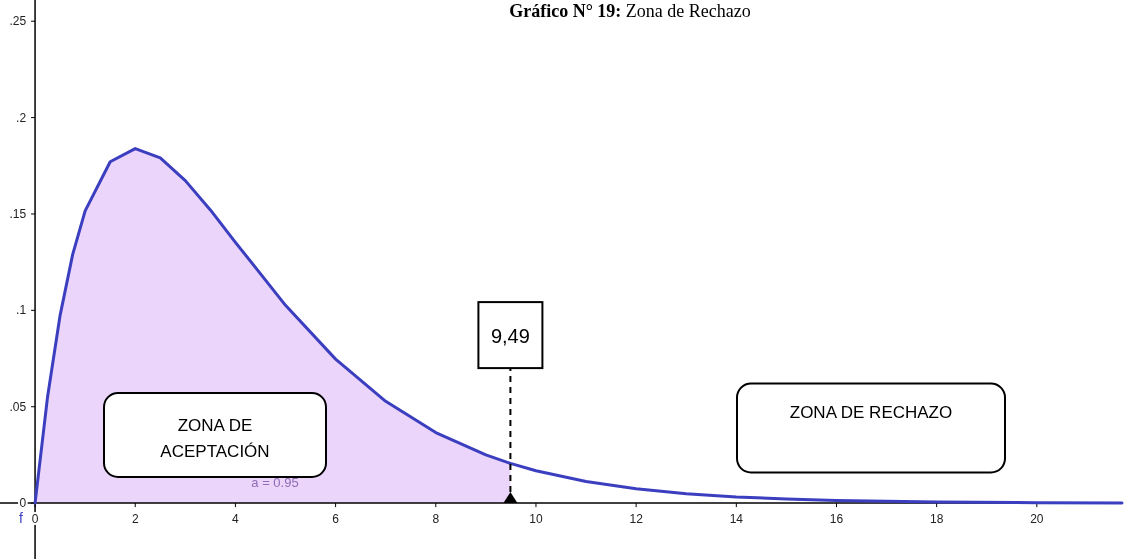 This screenshot has width=1126, height=559. What do you see at coordinates (510, 336) in the screenshot?
I see `ref-line-label: 9,49` at bounding box center [510, 336].